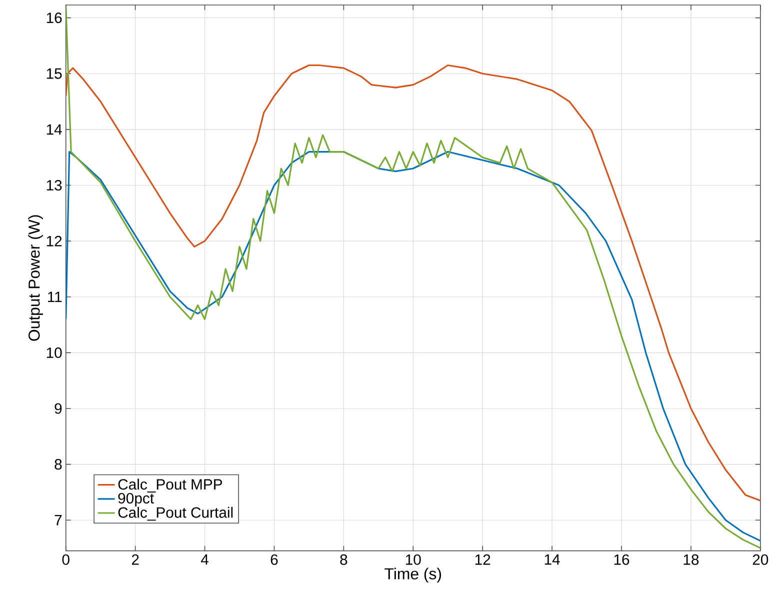  I want to click on y-tick-label: 16, so click(54, 18).